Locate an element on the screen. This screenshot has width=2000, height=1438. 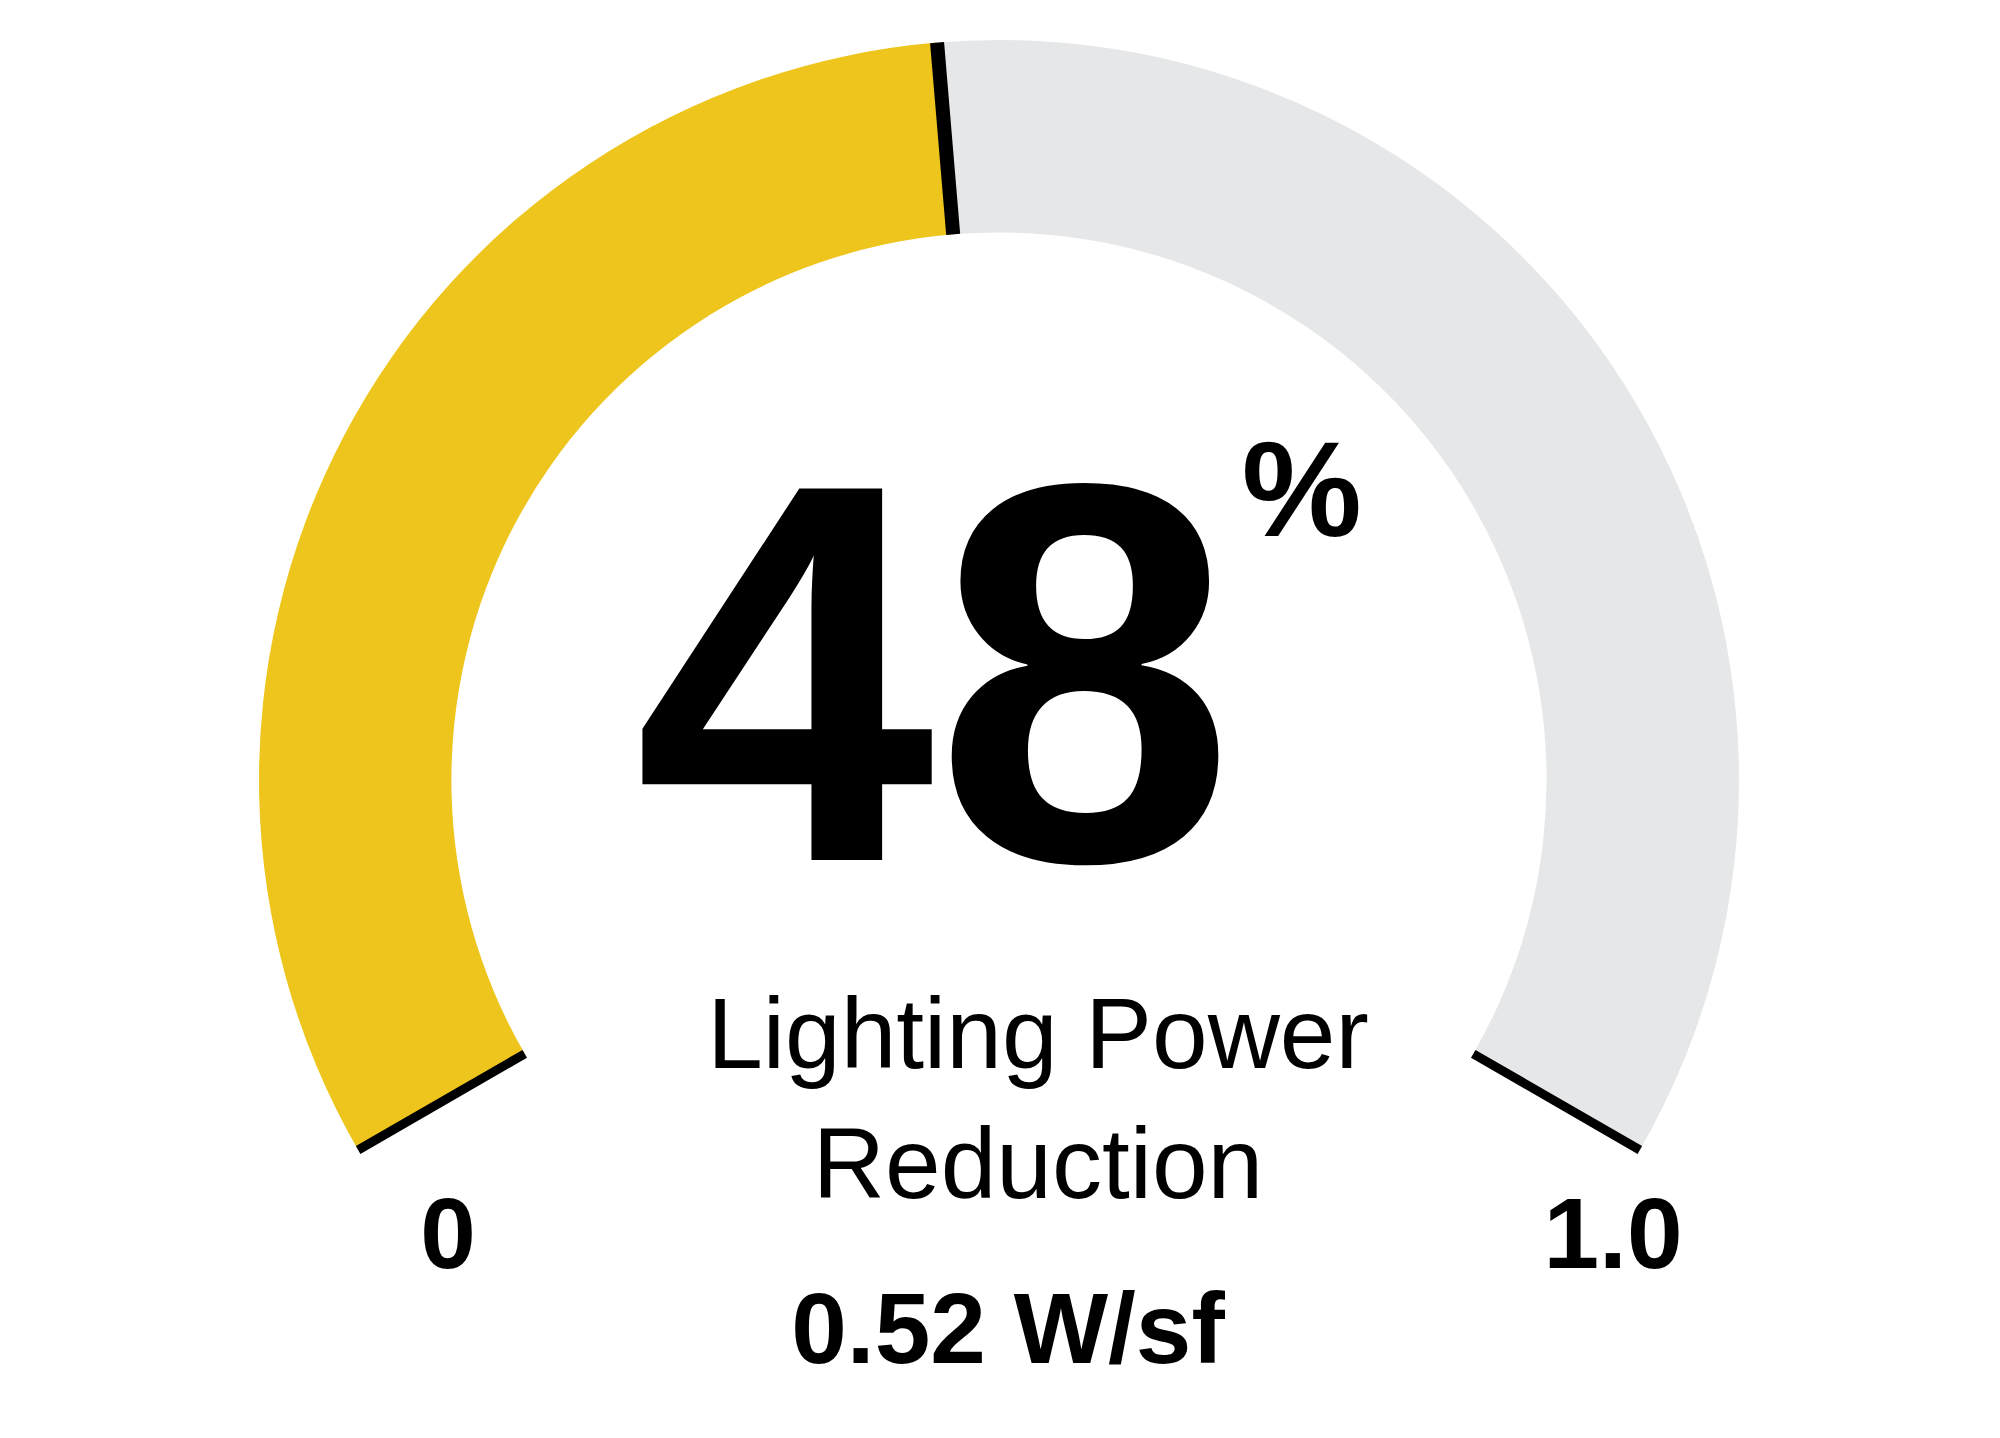
text: 0.52 W/sf is located at coordinates (1008, 1328).